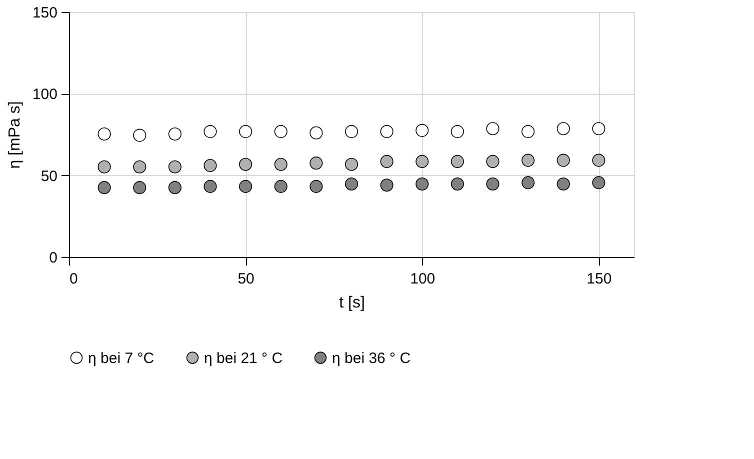 The image size is (754, 459). I want to click on x-tick-label: 0, so click(74, 279).